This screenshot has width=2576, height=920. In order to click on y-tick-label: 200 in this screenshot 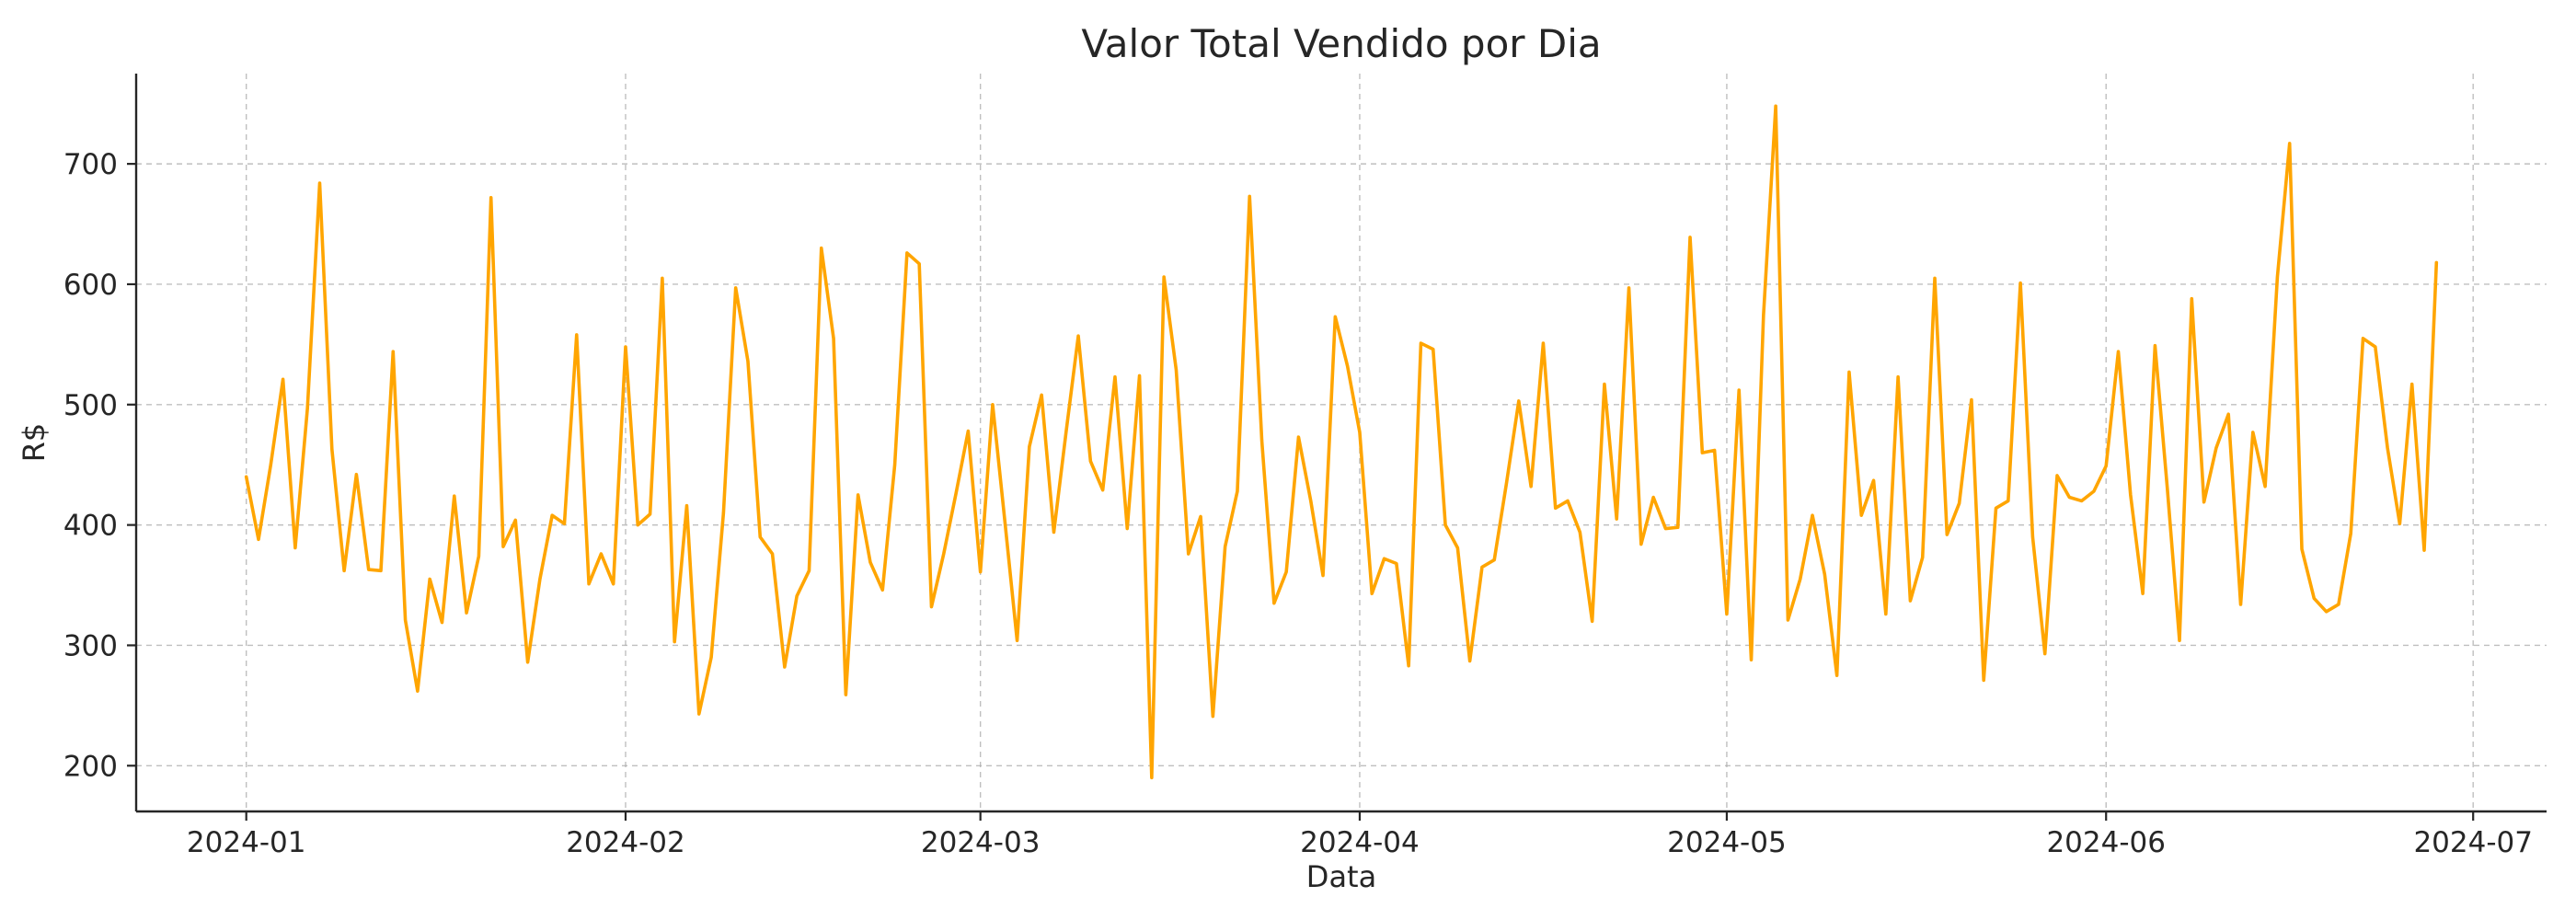, I will do `click(90, 766)`.